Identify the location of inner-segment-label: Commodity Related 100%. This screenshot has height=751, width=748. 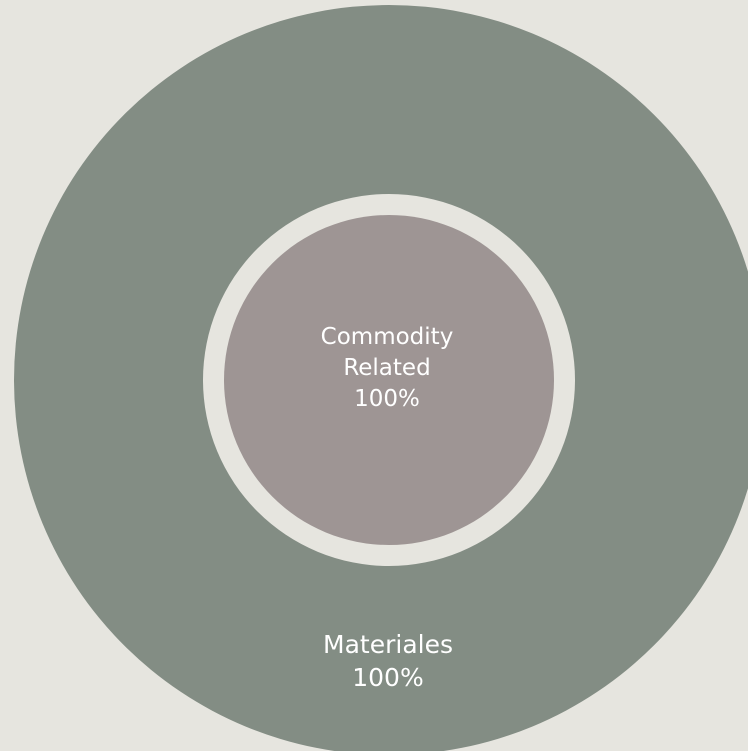
(387, 368).